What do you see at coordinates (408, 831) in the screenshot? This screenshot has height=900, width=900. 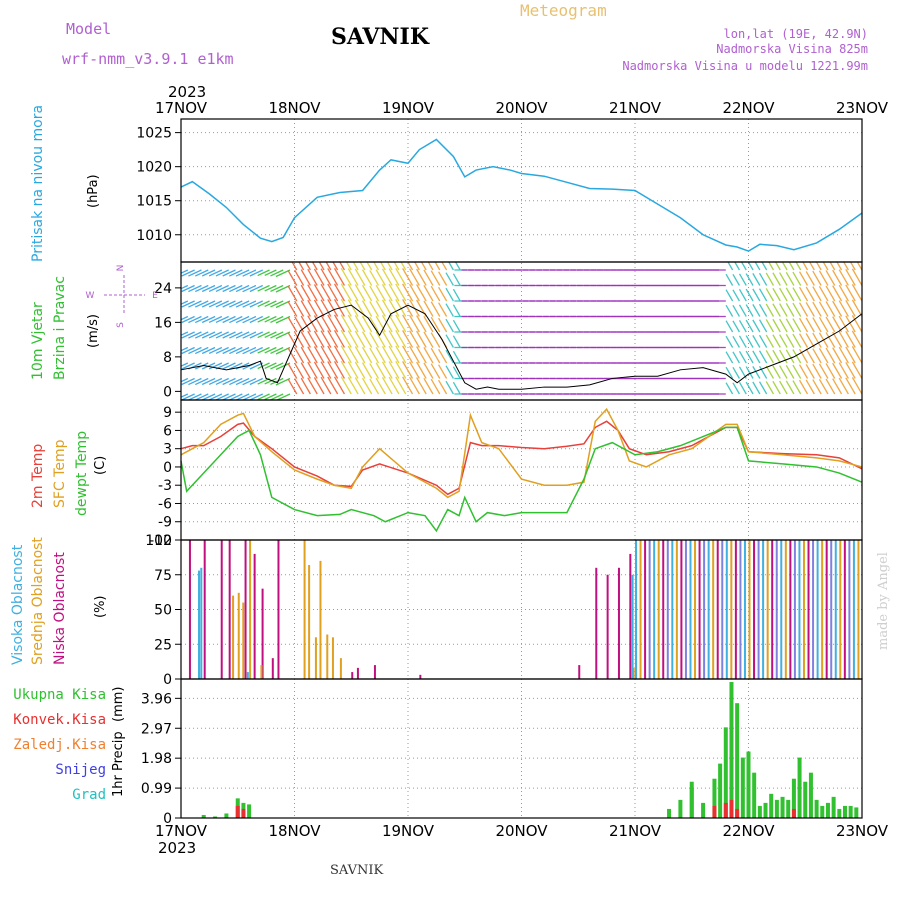 I see `x-tick-label-bottom: 19NOV` at bounding box center [408, 831].